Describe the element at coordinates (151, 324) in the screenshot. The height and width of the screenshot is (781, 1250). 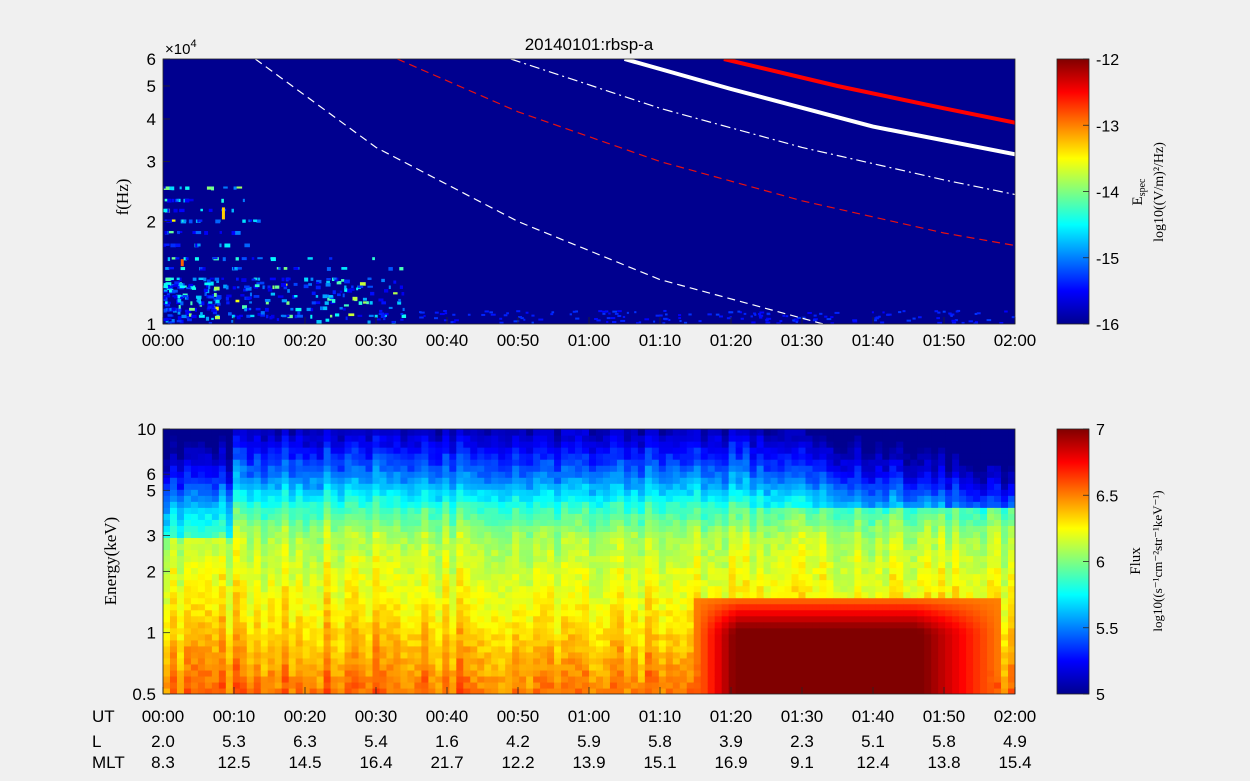
I see `y-tick-label: 1` at that location.